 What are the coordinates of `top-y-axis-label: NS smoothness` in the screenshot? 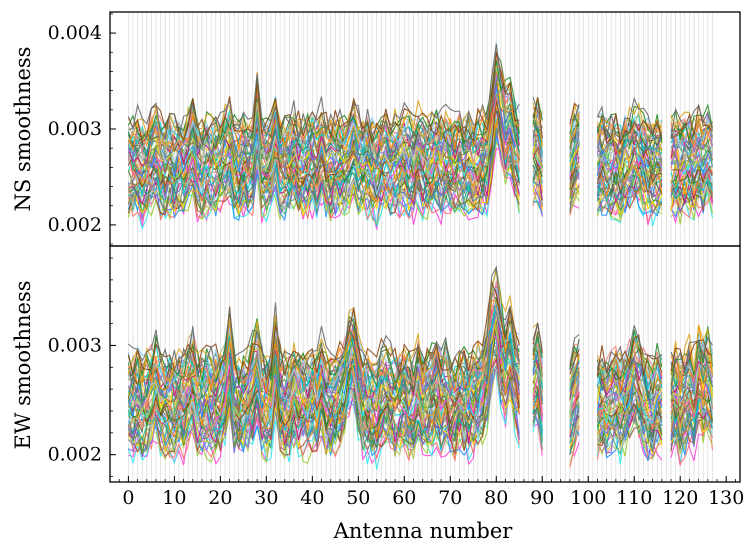 It's located at (23, 129).